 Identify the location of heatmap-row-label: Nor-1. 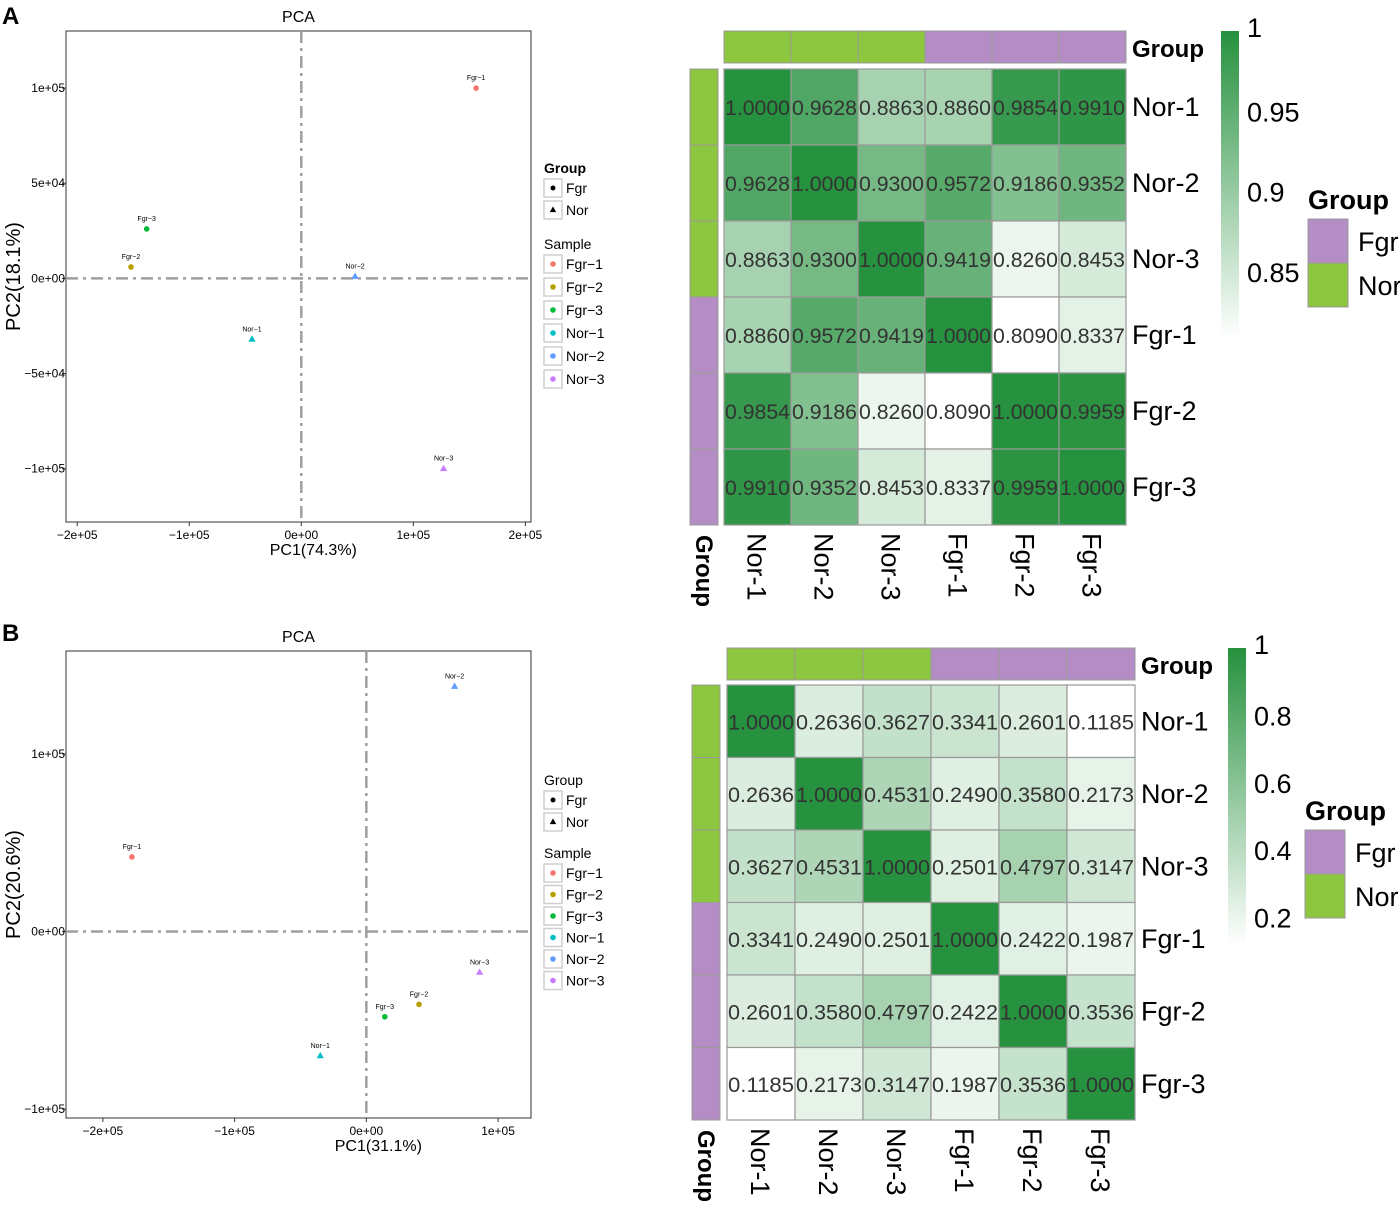
(1166, 107).